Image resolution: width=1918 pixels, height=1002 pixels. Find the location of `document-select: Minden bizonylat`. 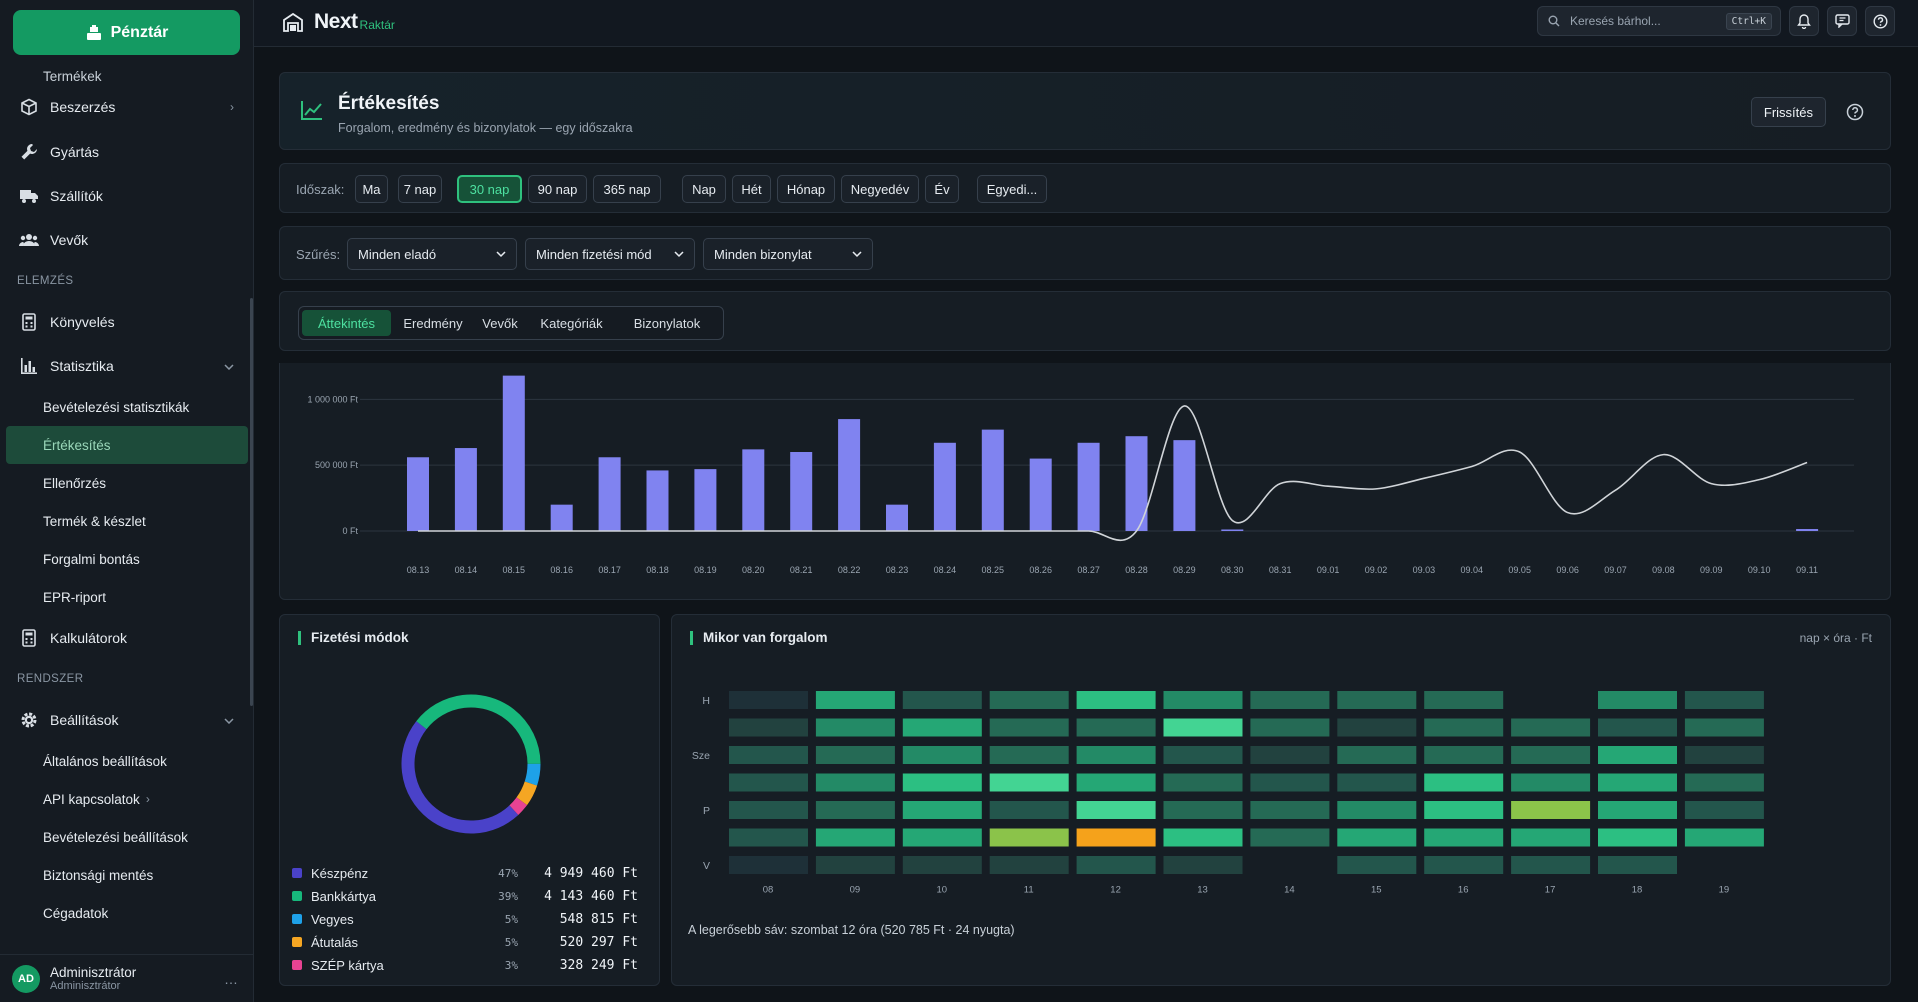

document-select: Minden bizonylat is located at coordinates (788, 254).